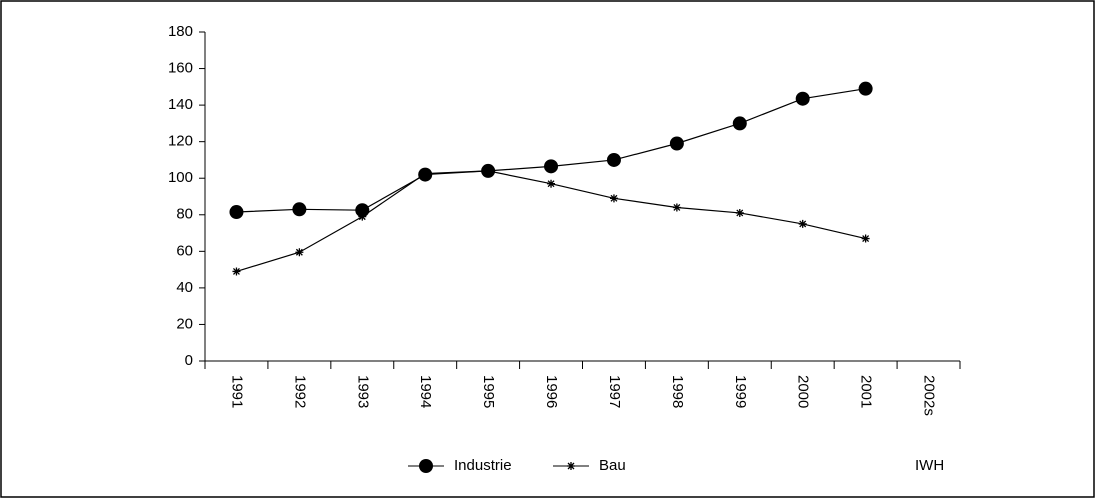 This screenshot has height=498, width=1096. Describe the element at coordinates (184, 214) in the screenshot. I see `y-tick-label: 80` at that location.